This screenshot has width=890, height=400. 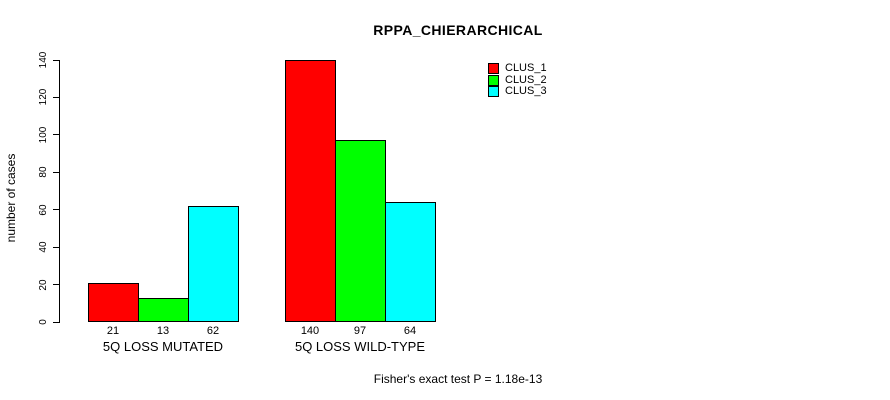 I want to click on legend-item-label: CLUS_2, so click(x=526, y=79).